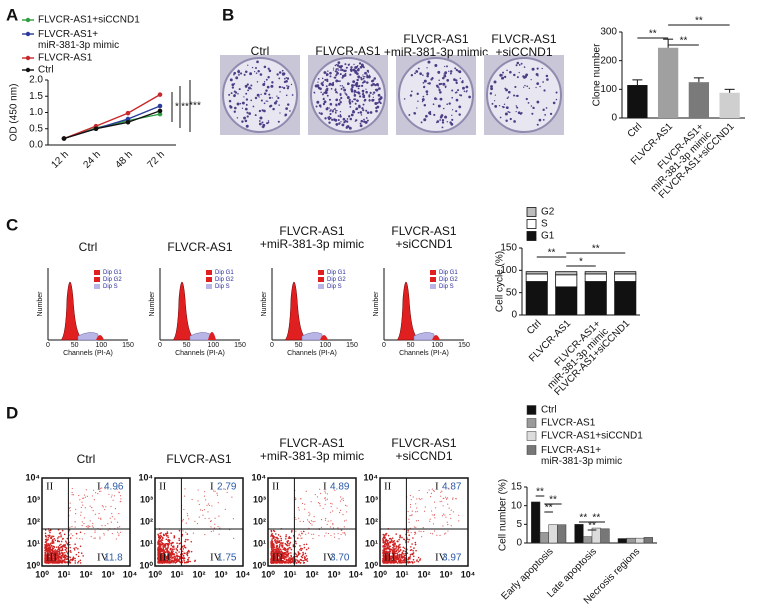 The height and width of the screenshot is (609, 759). I want to click on plate-title: FLVCR-AS1, so click(347, 51).